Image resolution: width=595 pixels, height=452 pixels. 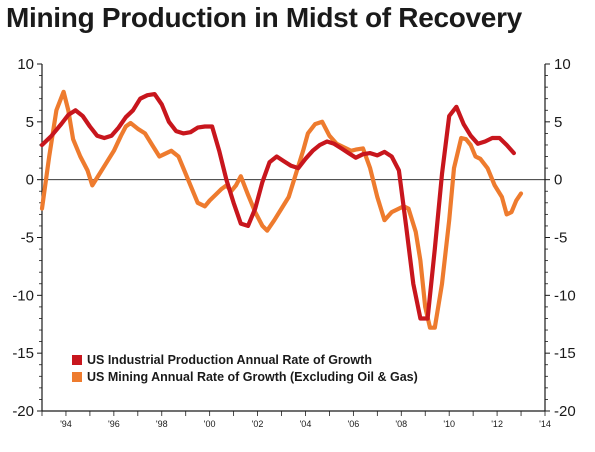 What do you see at coordinates (30, 122) in the screenshot?
I see `y-tick-label-left: 5` at bounding box center [30, 122].